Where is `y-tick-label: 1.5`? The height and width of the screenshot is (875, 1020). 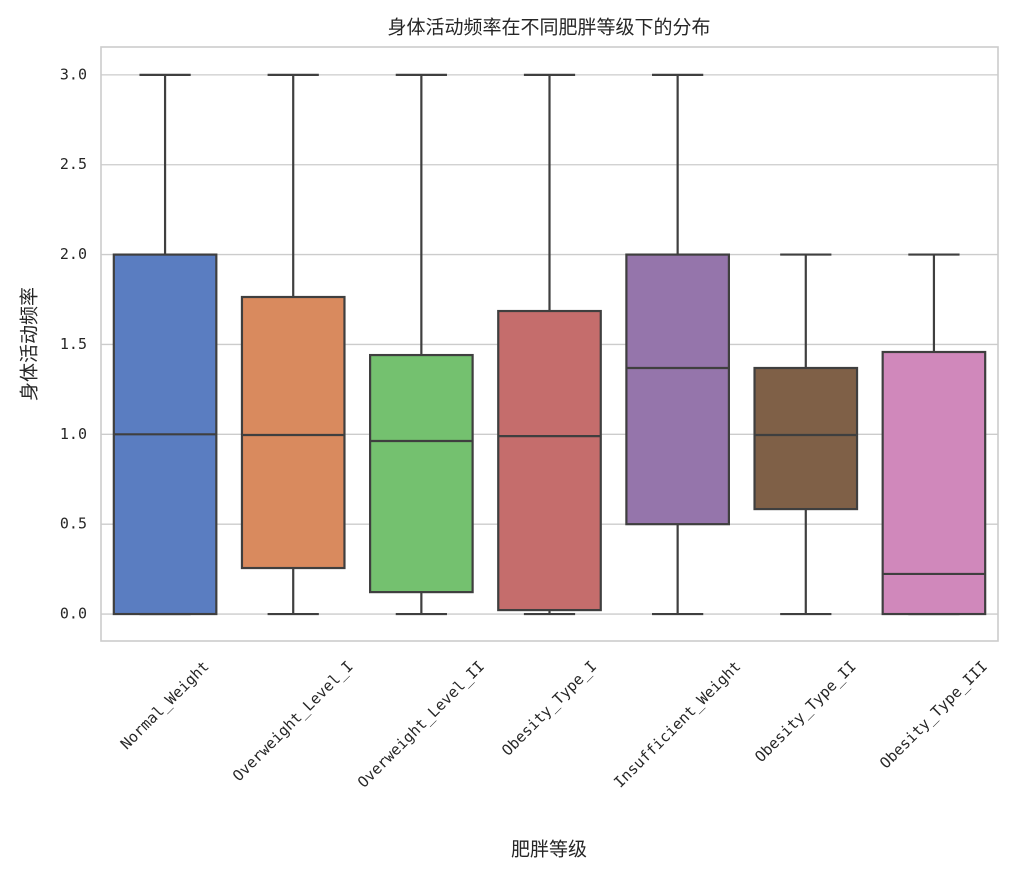 y-tick-label: 1.5 is located at coordinates (73, 344).